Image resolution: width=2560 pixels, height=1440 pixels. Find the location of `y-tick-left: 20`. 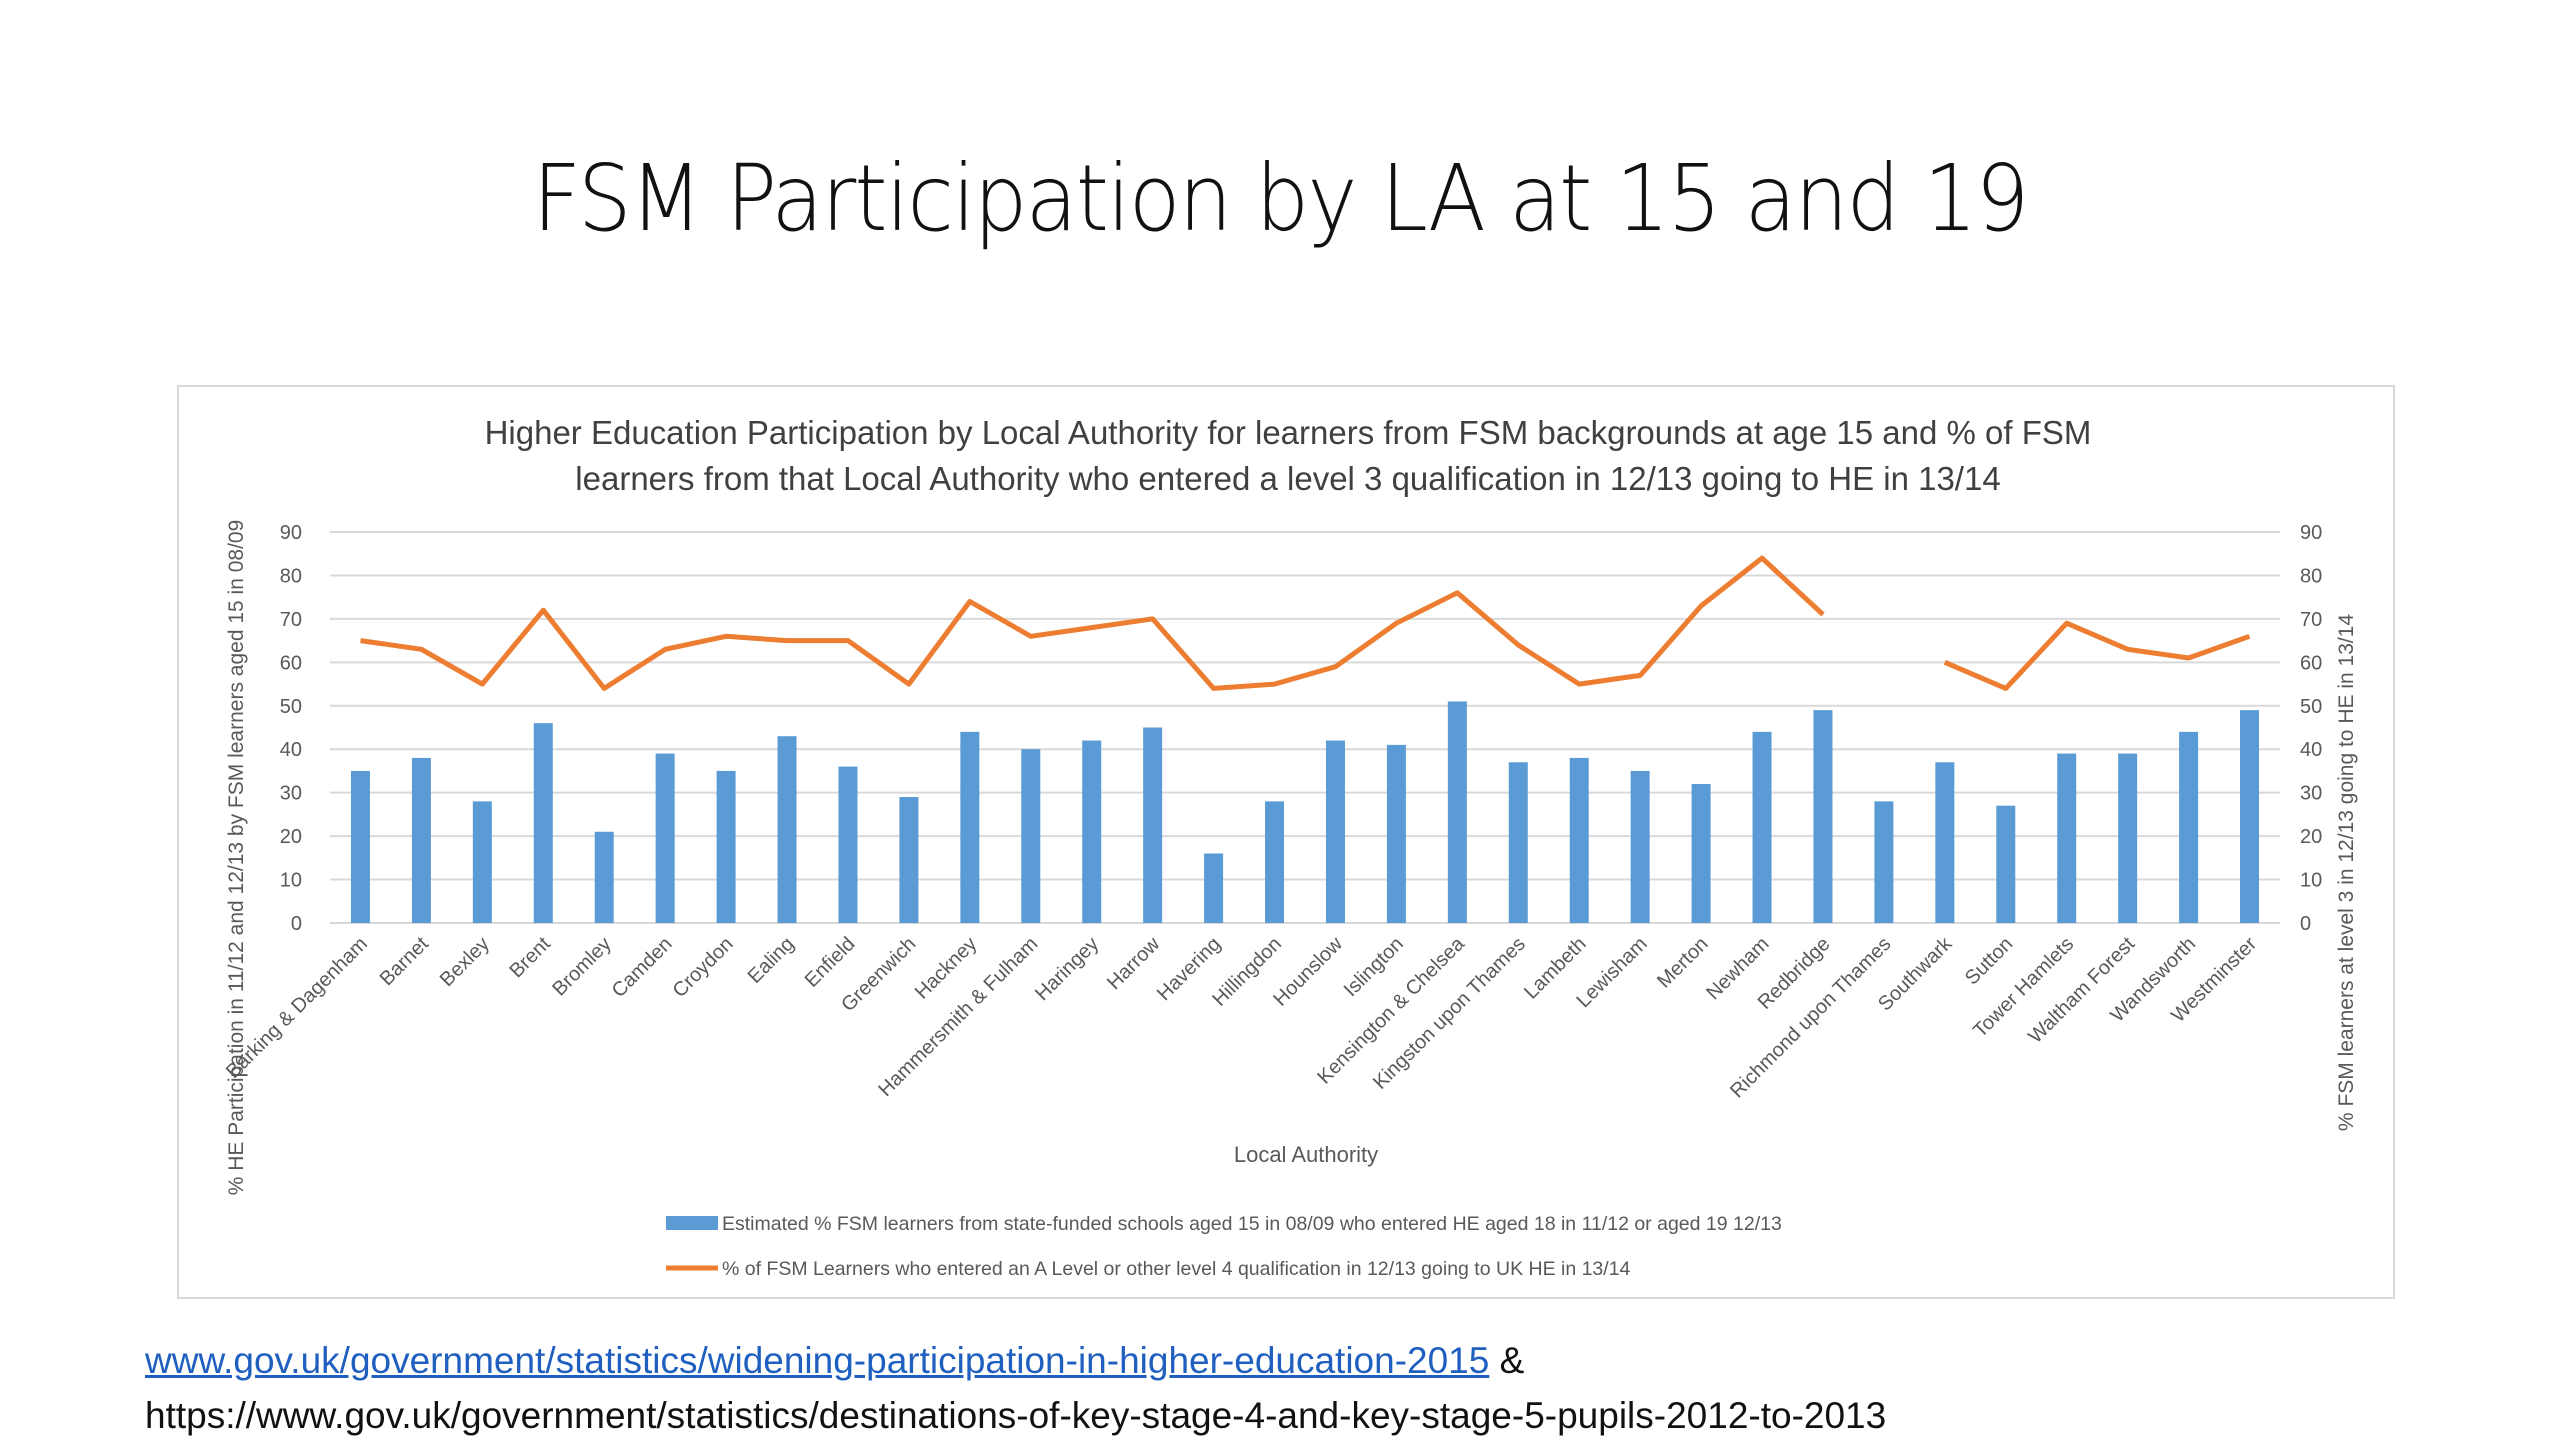

y-tick-left: 20 is located at coordinates (291, 837).